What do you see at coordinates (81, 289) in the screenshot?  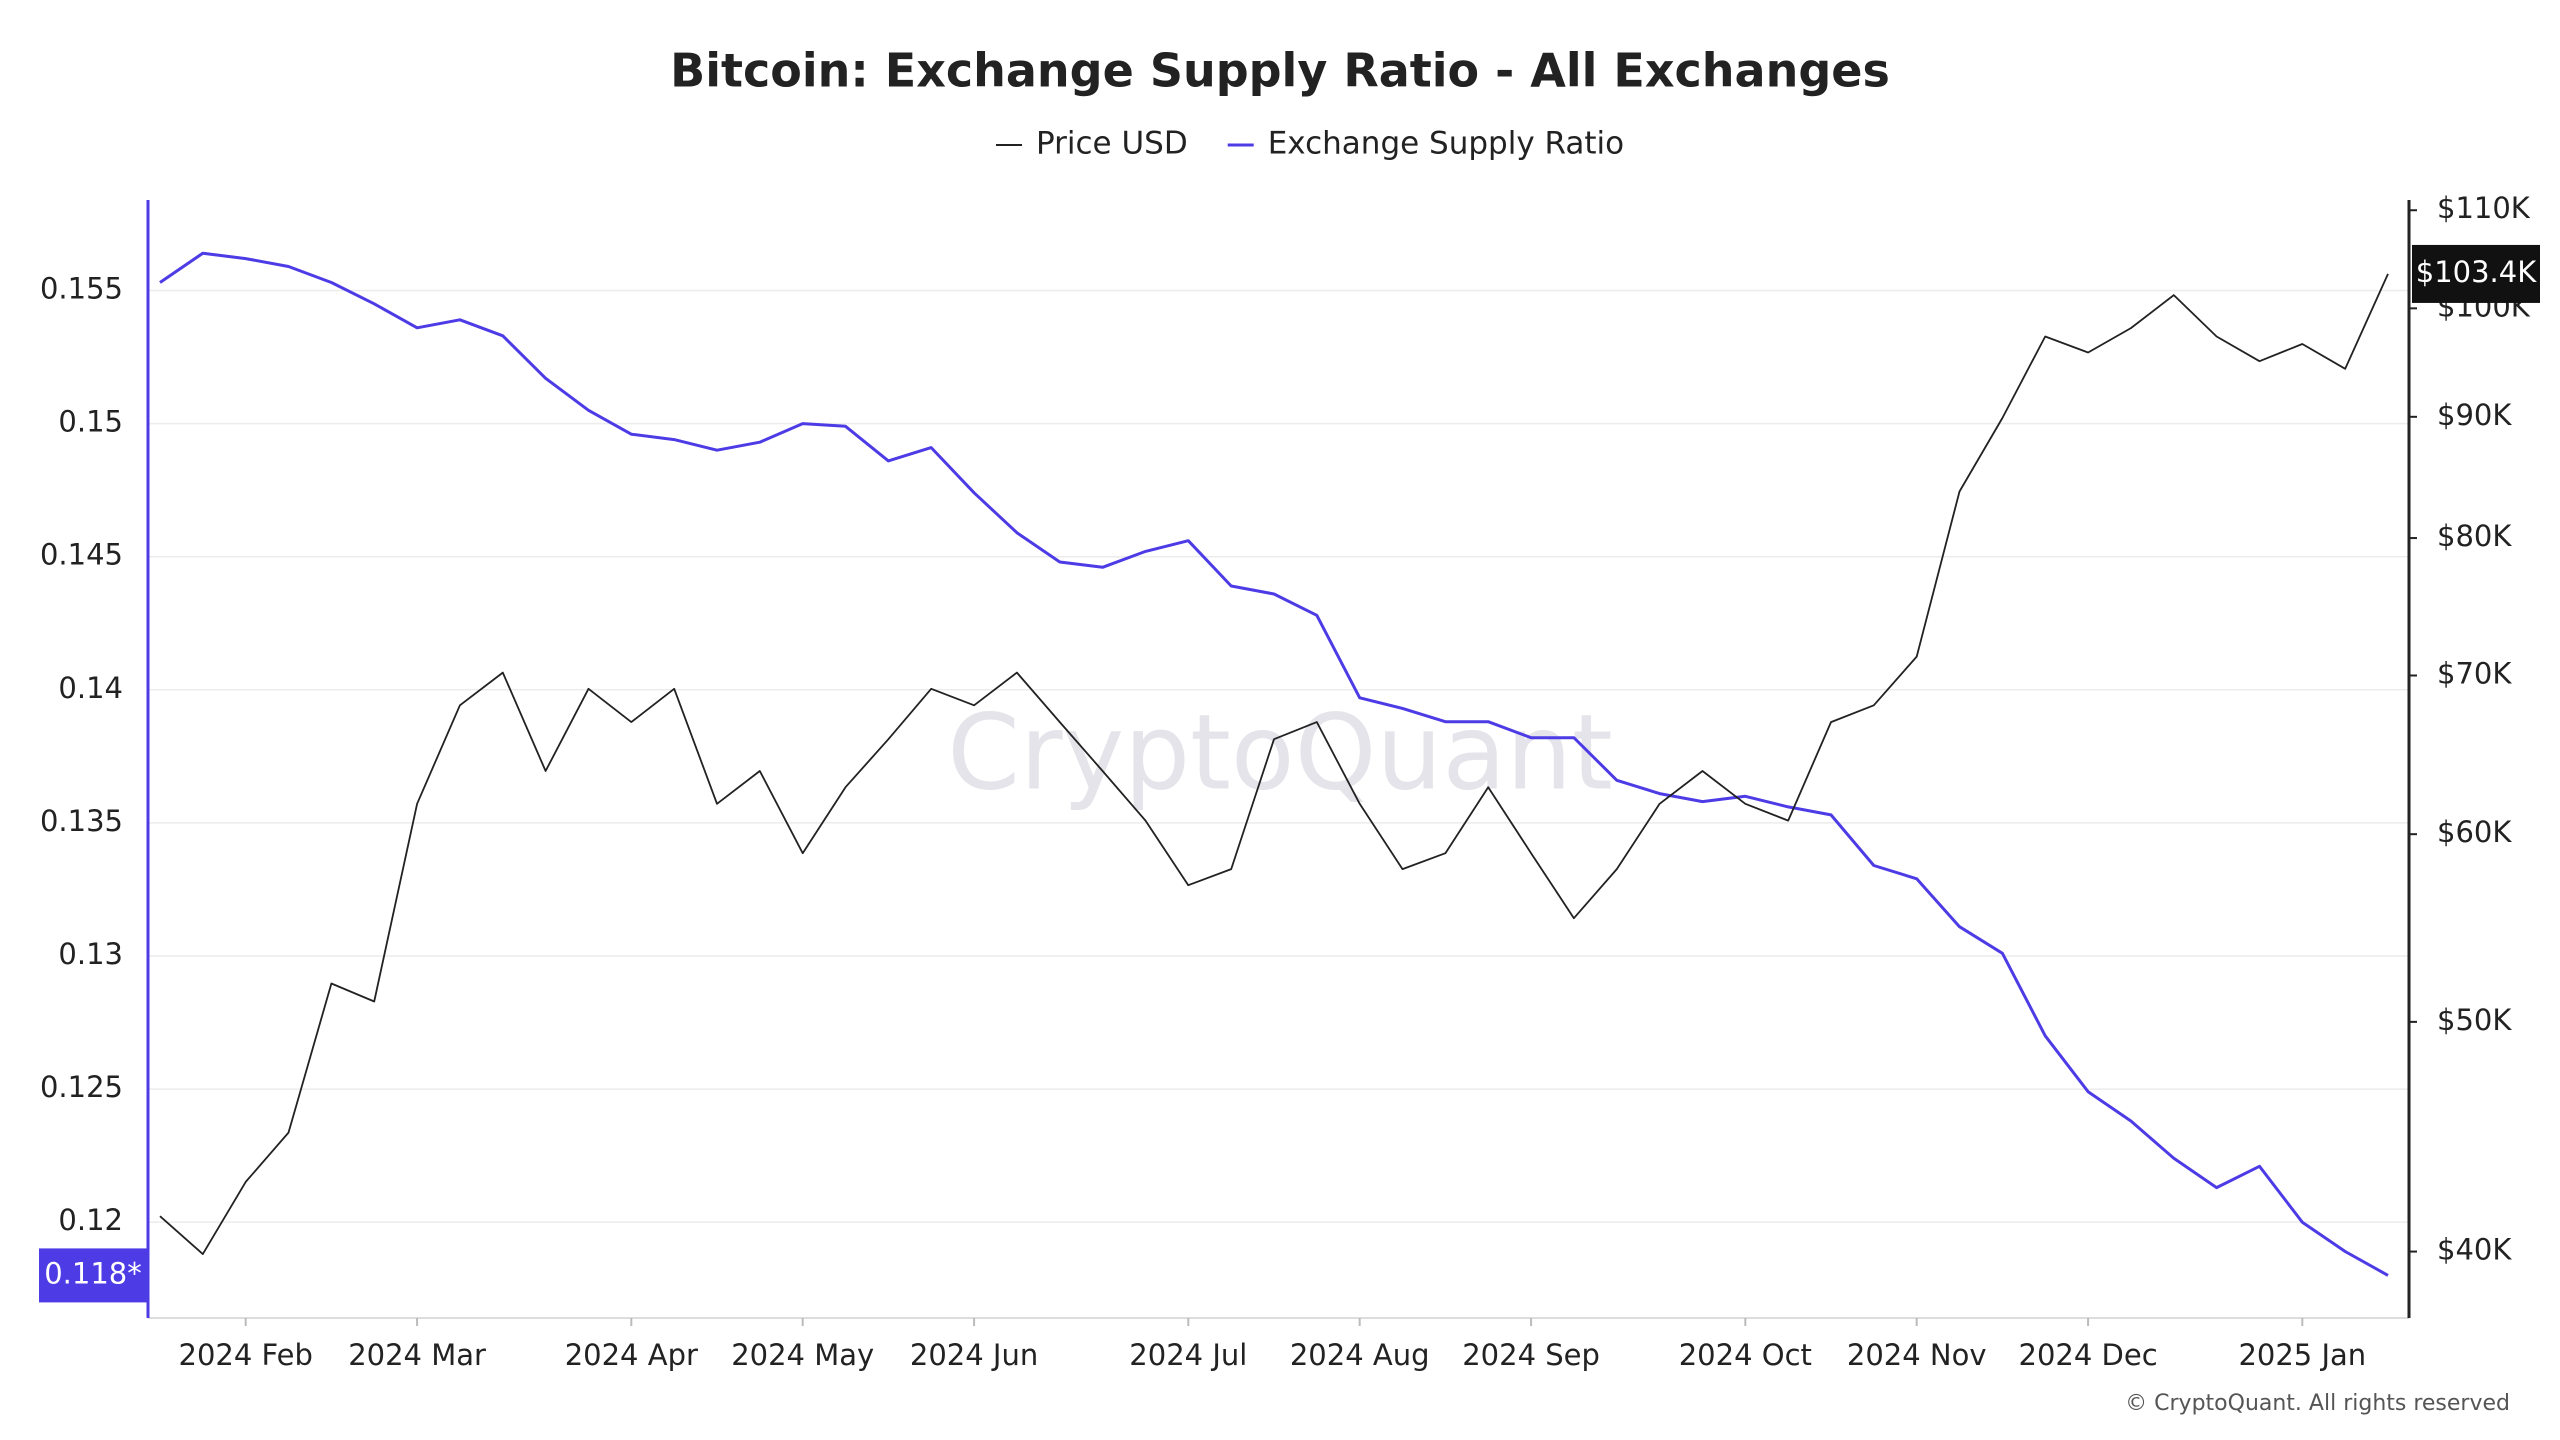 I see `y-tick-label: 0.155` at bounding box center [81, 289].